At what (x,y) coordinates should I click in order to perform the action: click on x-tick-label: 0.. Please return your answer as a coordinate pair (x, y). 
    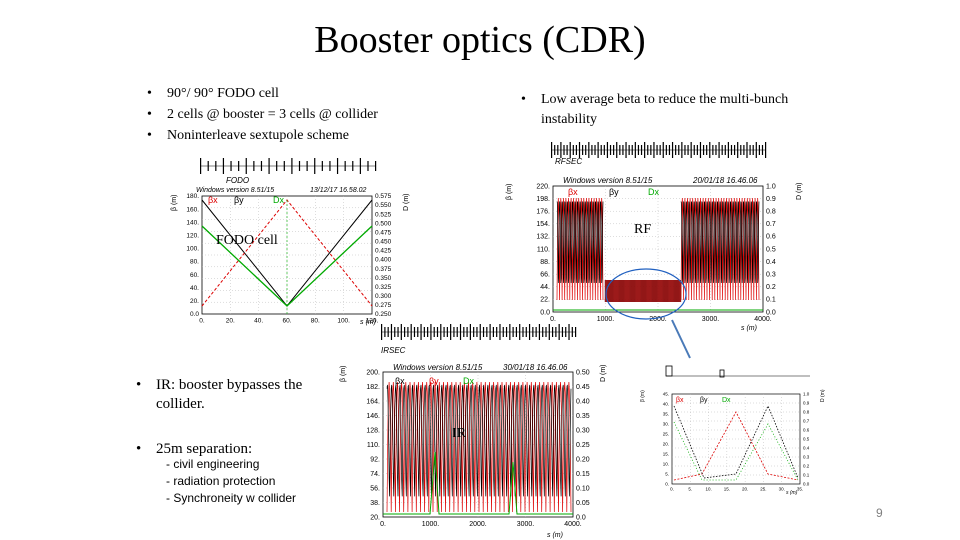
    Looking at the image, I should click on (202, 321).